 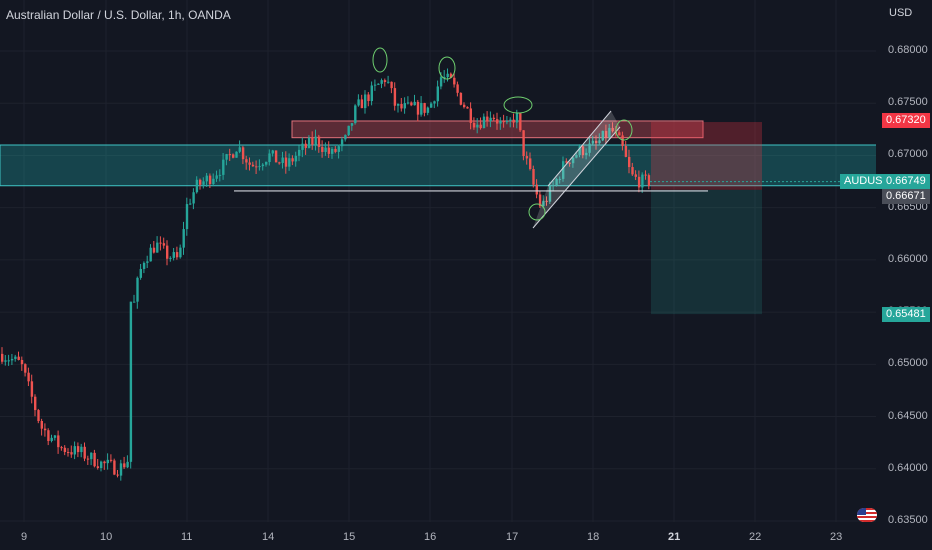 What do you see at coordinates (576, 169) in the screenshot?
I see `rising-channel` at bounding box center [576, 169].